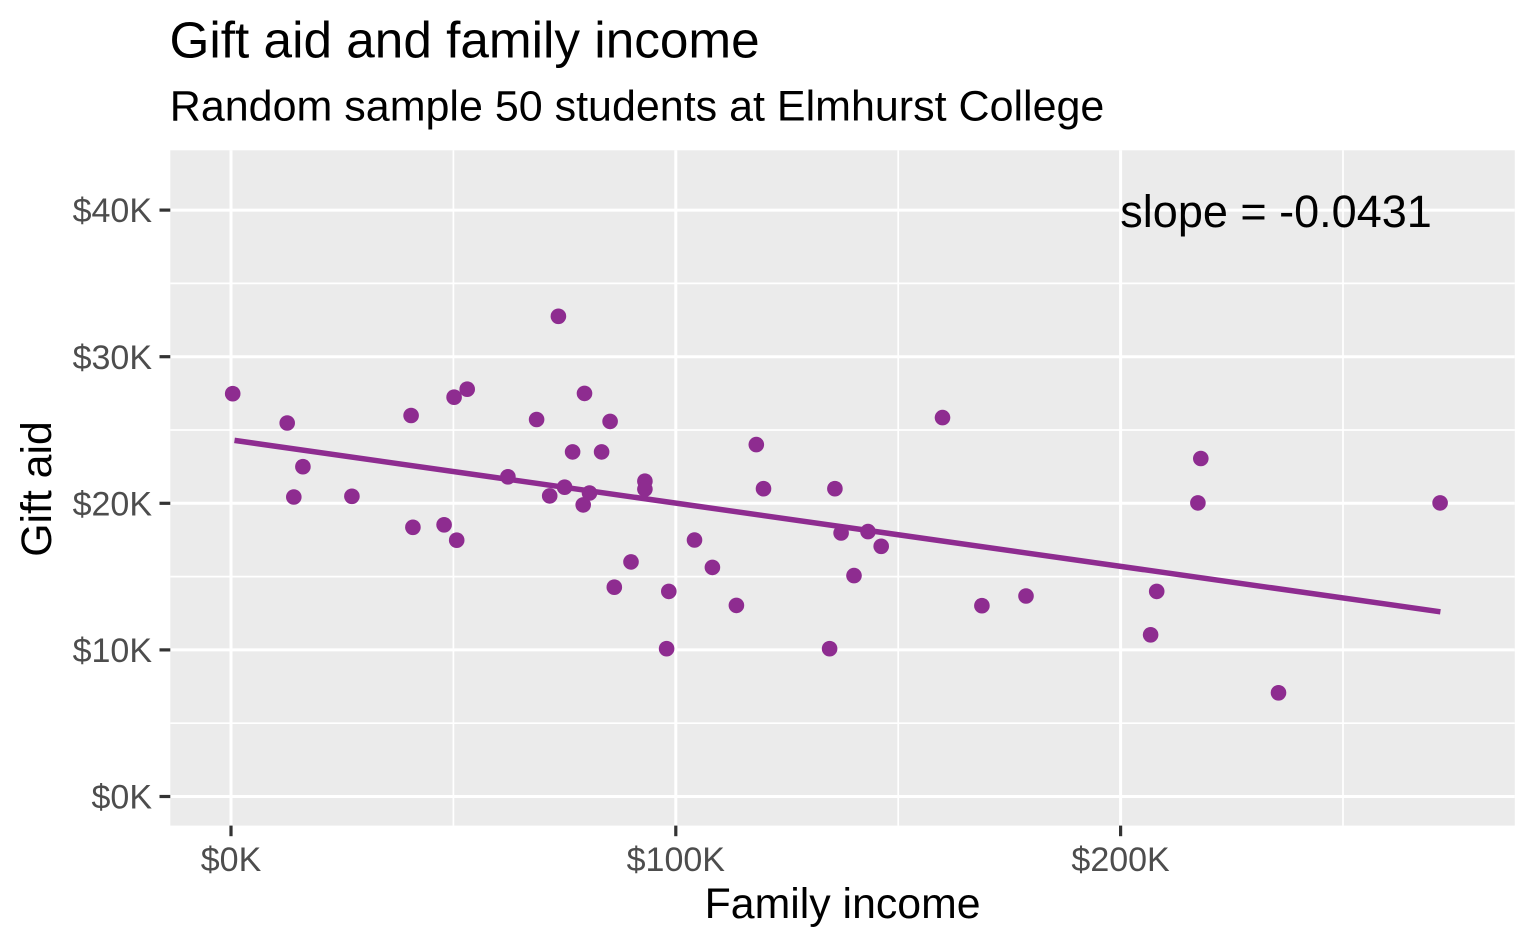 This screenshot has height=949, width=1536. I want to click on svg-text: Family income, so click(843, 904).